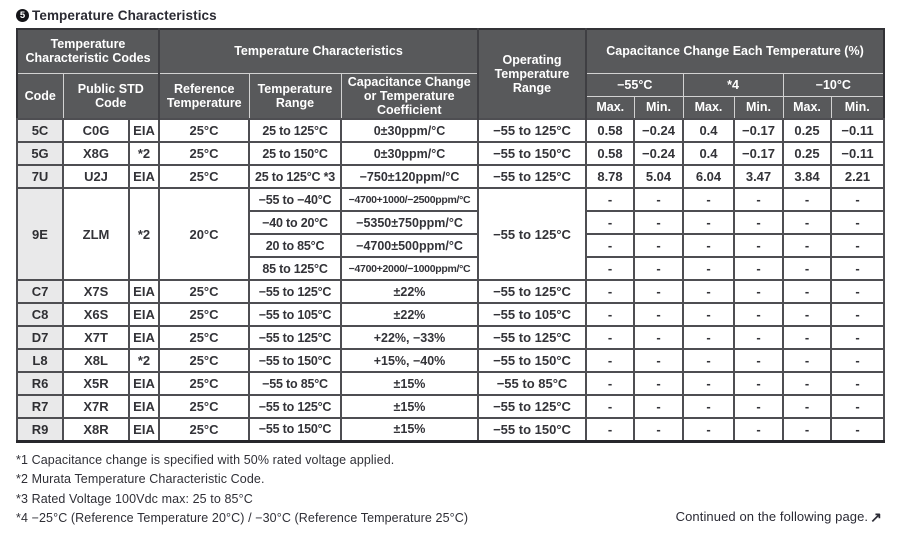 The height and width of the screenshot is (537, 900). What do you see at coordinates (532, 314) in the screenshot?
I see `operating-range-cell: −55 to 105°C` at bounding box center [532, 314].